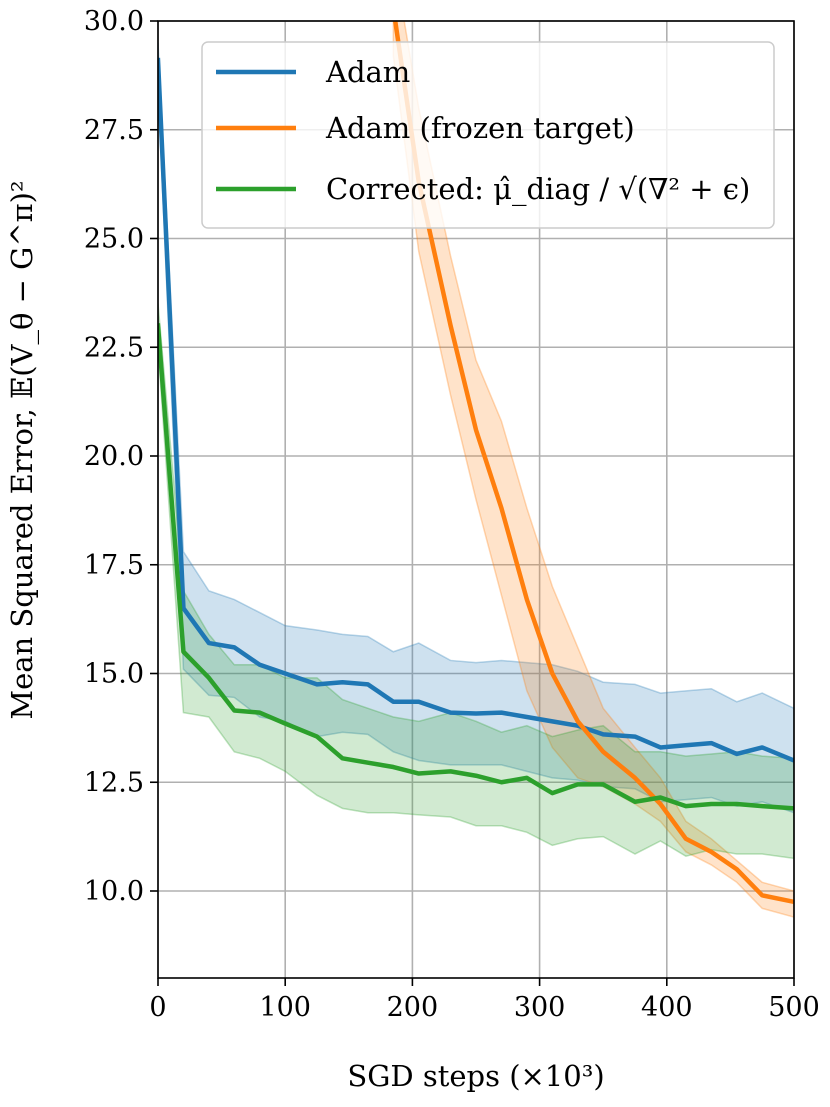 The image size is (830, 1107). What do you see at coordinates (114, 674) in the screenshot?
I see `y-tick-label: 15.0` at bounding box center [114, 674].